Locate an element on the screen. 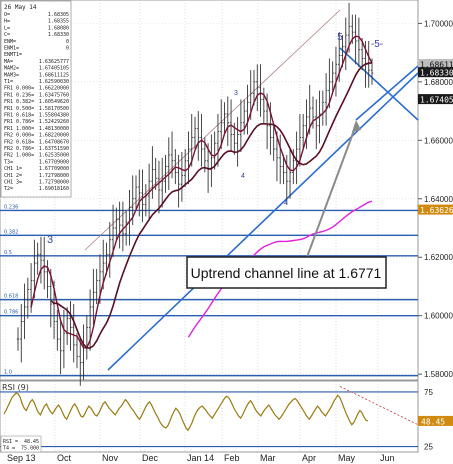 The height and width of the screenshot is (464, 453). annotation-arrow is located at coordinates (331, 191).